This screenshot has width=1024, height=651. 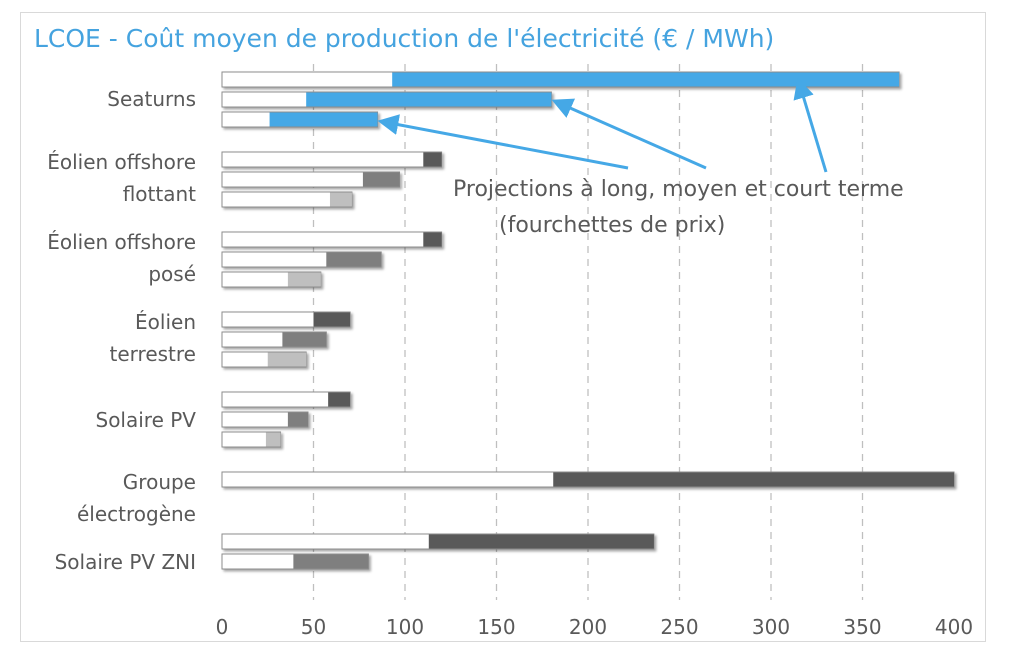 I want to click on x-tick-label-300: 300, so click(x=771, y=627).